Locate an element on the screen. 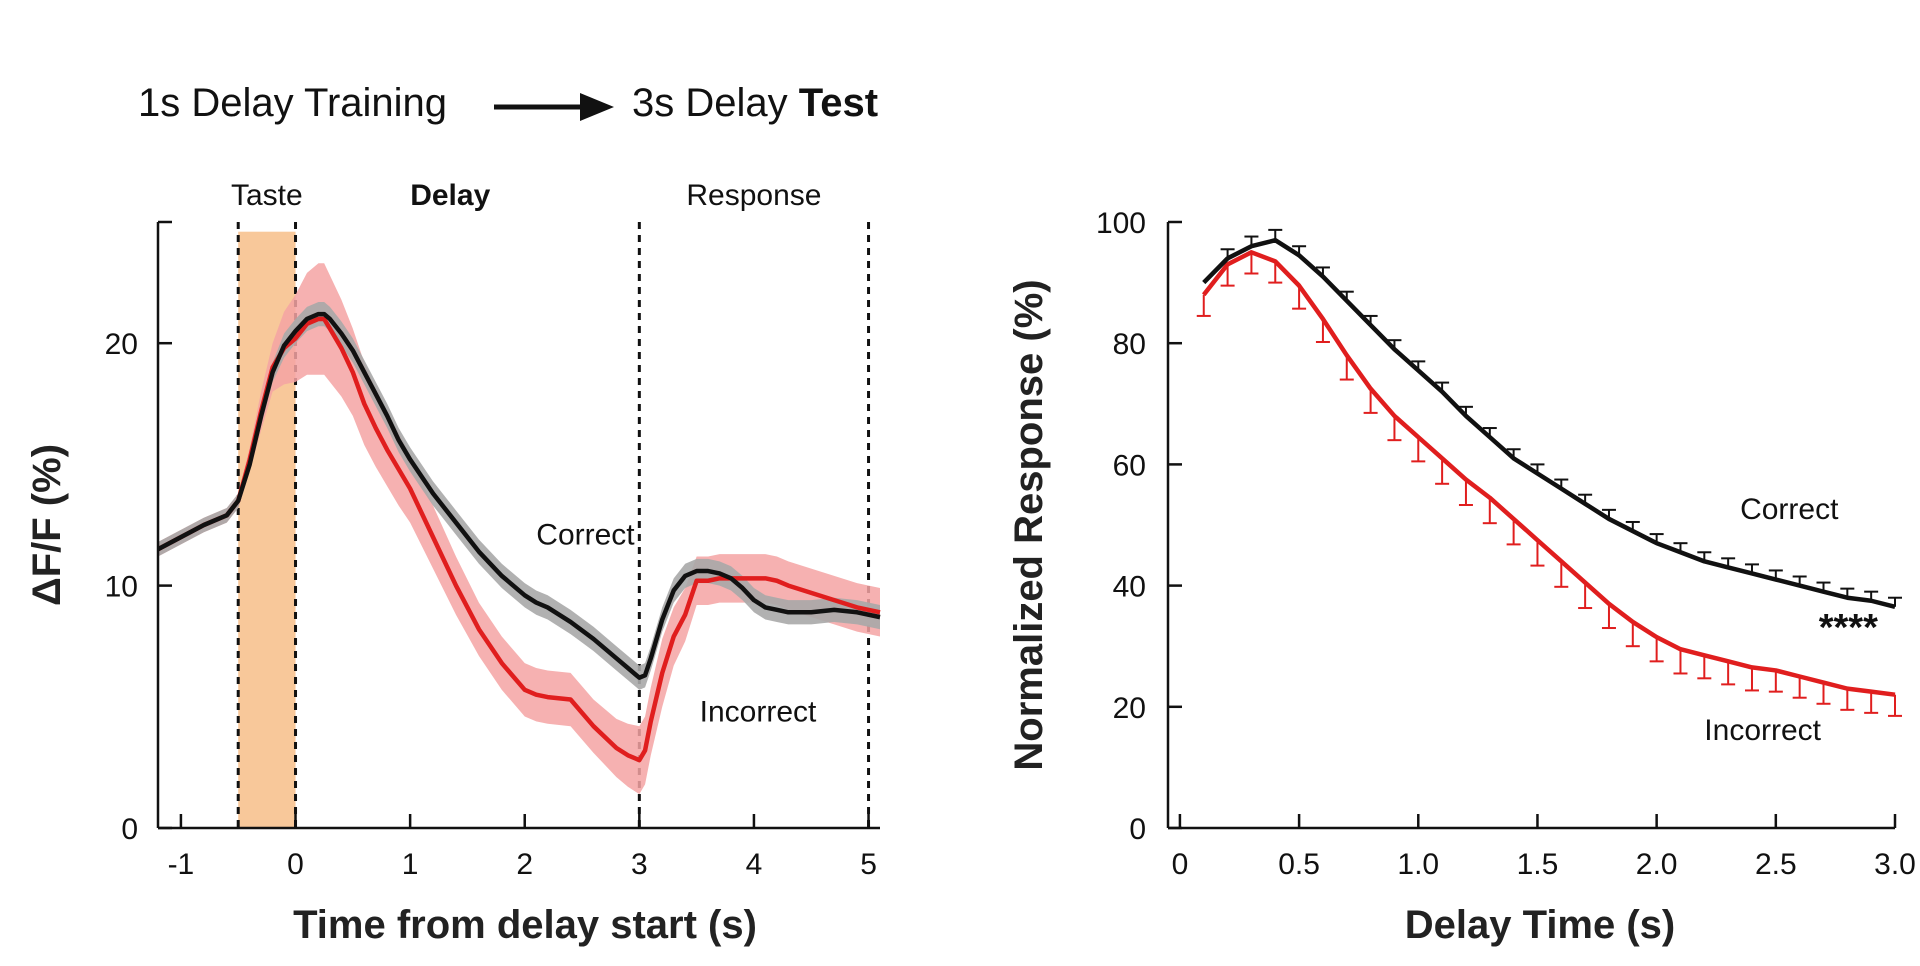 The image size is (1920, 966). x-tick-label: 2 is located at coordinates (524, 864).